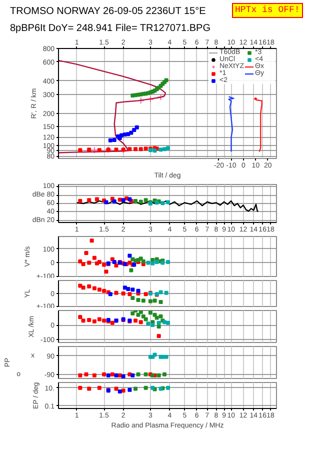 The height and width of the screenshot is (451, 335). Describe the element at coordinates (110, 28) in the screenshot. I see `chart-subtitle: 8pBP6It DoY= 248.941 File= TR127071.BPG` at that location.